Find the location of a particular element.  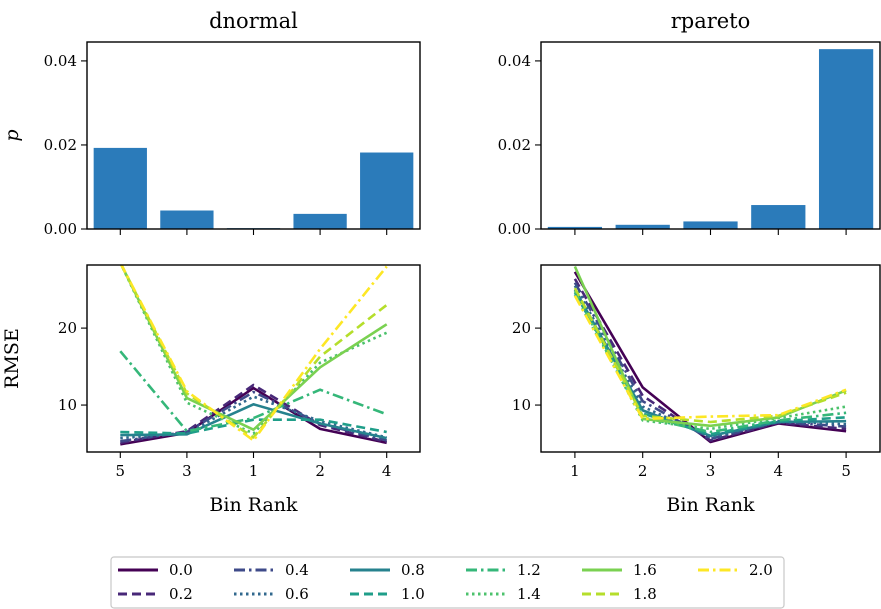

legend-label: 0.4 is located at coordinates (297, 570).